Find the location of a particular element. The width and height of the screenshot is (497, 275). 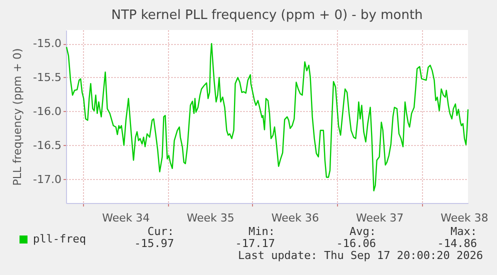

x-tick-label: Week 37 is located at coordinates (380, 218).